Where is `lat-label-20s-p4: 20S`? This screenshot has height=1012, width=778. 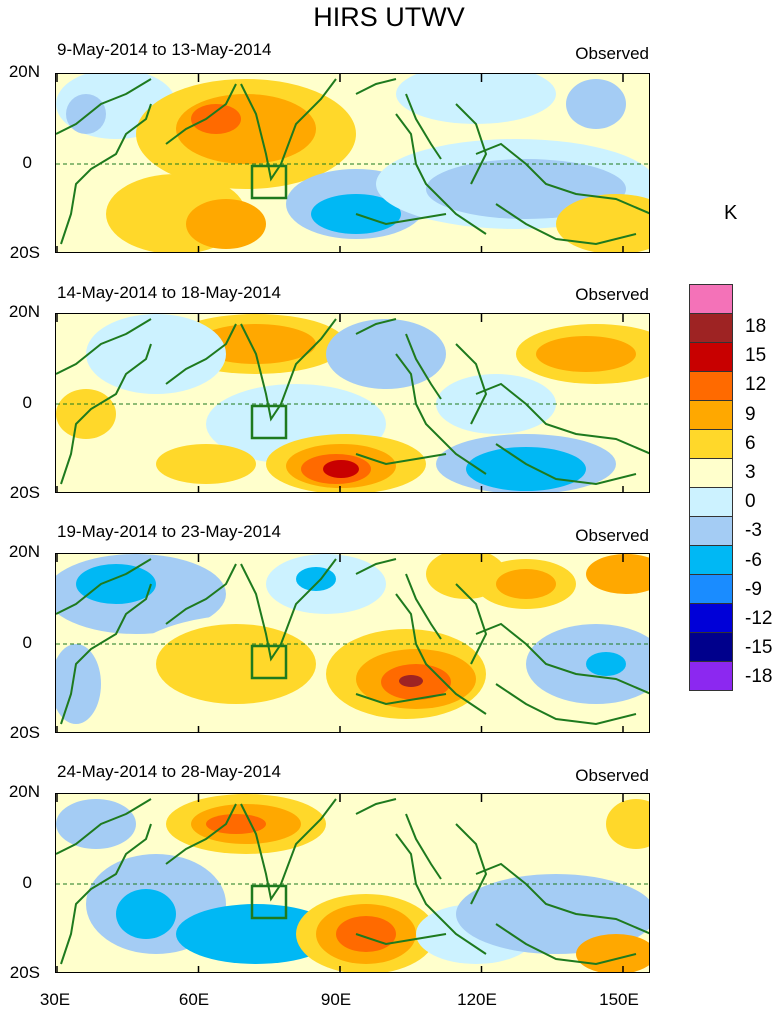 lat-label-20s-p4: 20S is located at coordinates (24, 972).